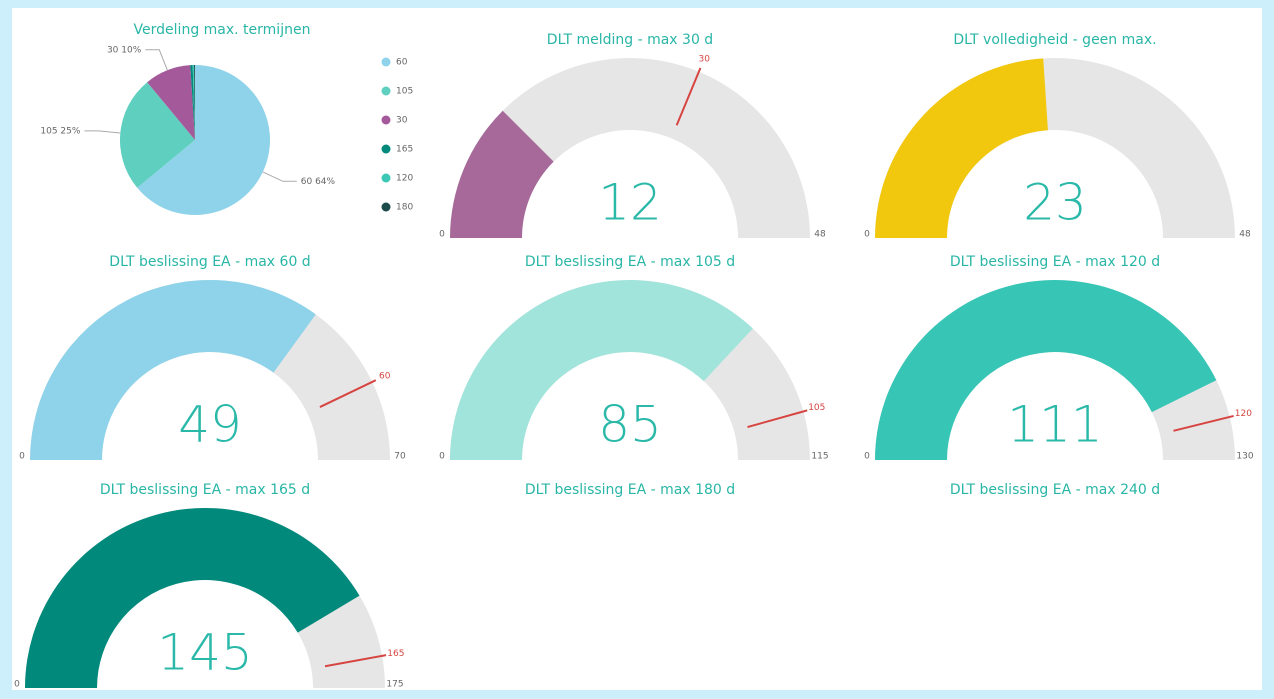 The width and height of the screenshot is (1274, 699). I want to click on gauge-title: DLT beslissing EA - max 120 d, so click(1055, 262).